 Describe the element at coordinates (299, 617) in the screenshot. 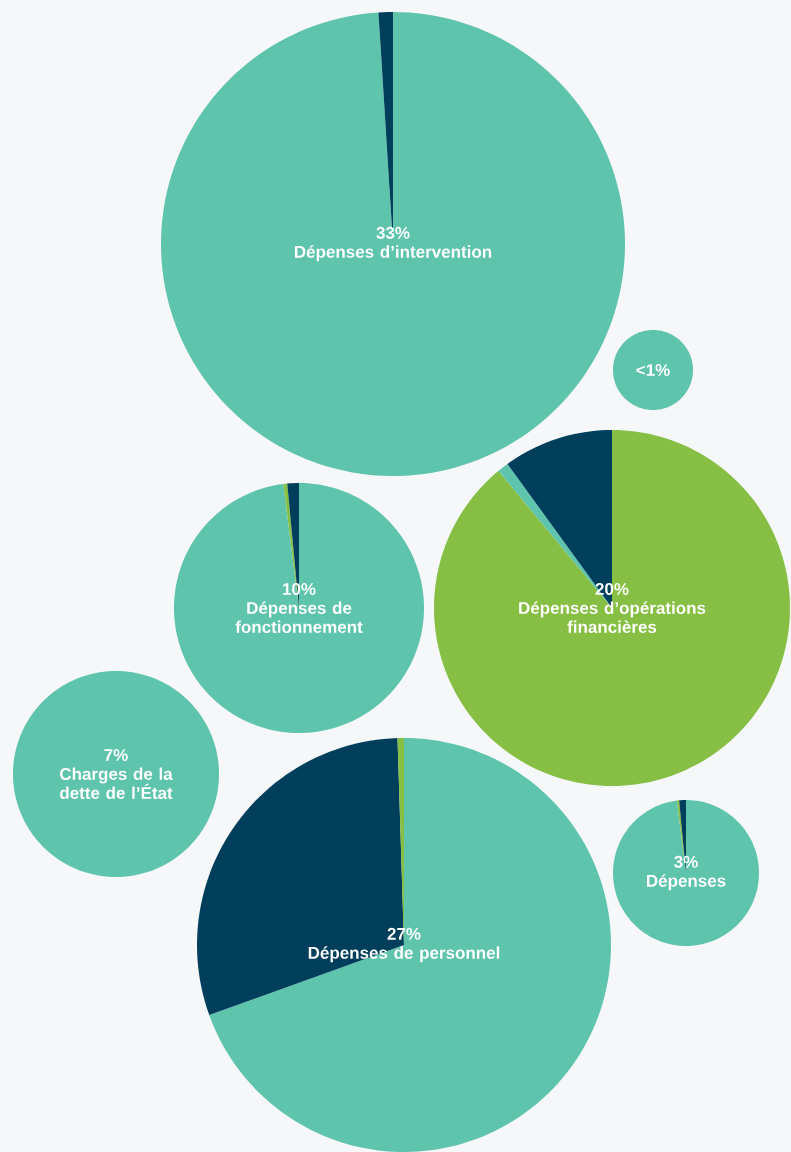

I see `text: Dépenses de fonctionnement` at that location.